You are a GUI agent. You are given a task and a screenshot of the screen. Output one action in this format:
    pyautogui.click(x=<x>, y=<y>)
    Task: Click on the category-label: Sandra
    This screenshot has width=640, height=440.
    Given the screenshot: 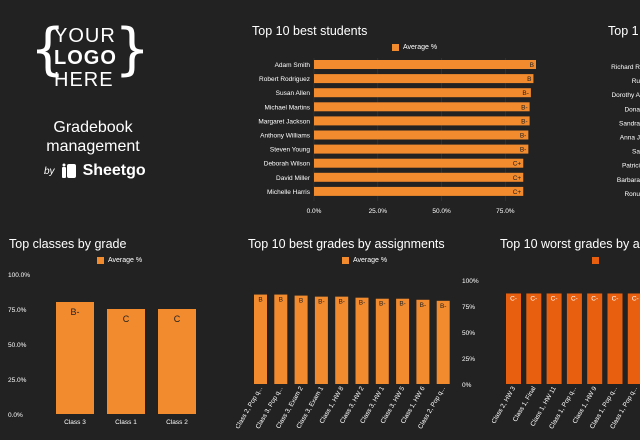 What is the action you would take?
    pyautogui.click(x=629, y=123)
    